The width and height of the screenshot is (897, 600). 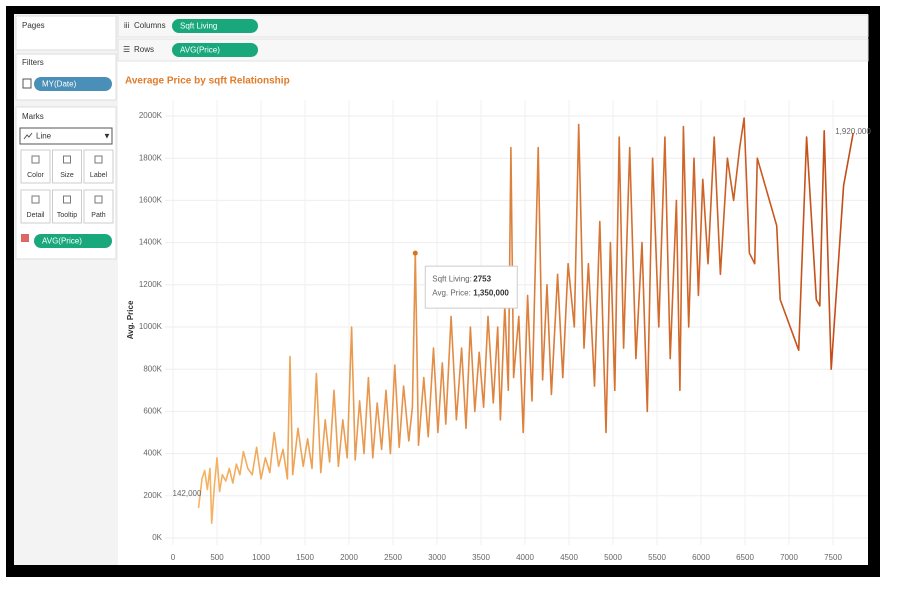 What do you see at coordinates (126, 49) in the screenshot?
I see `rows-icon: ☰` at bounding box center [126, 49].